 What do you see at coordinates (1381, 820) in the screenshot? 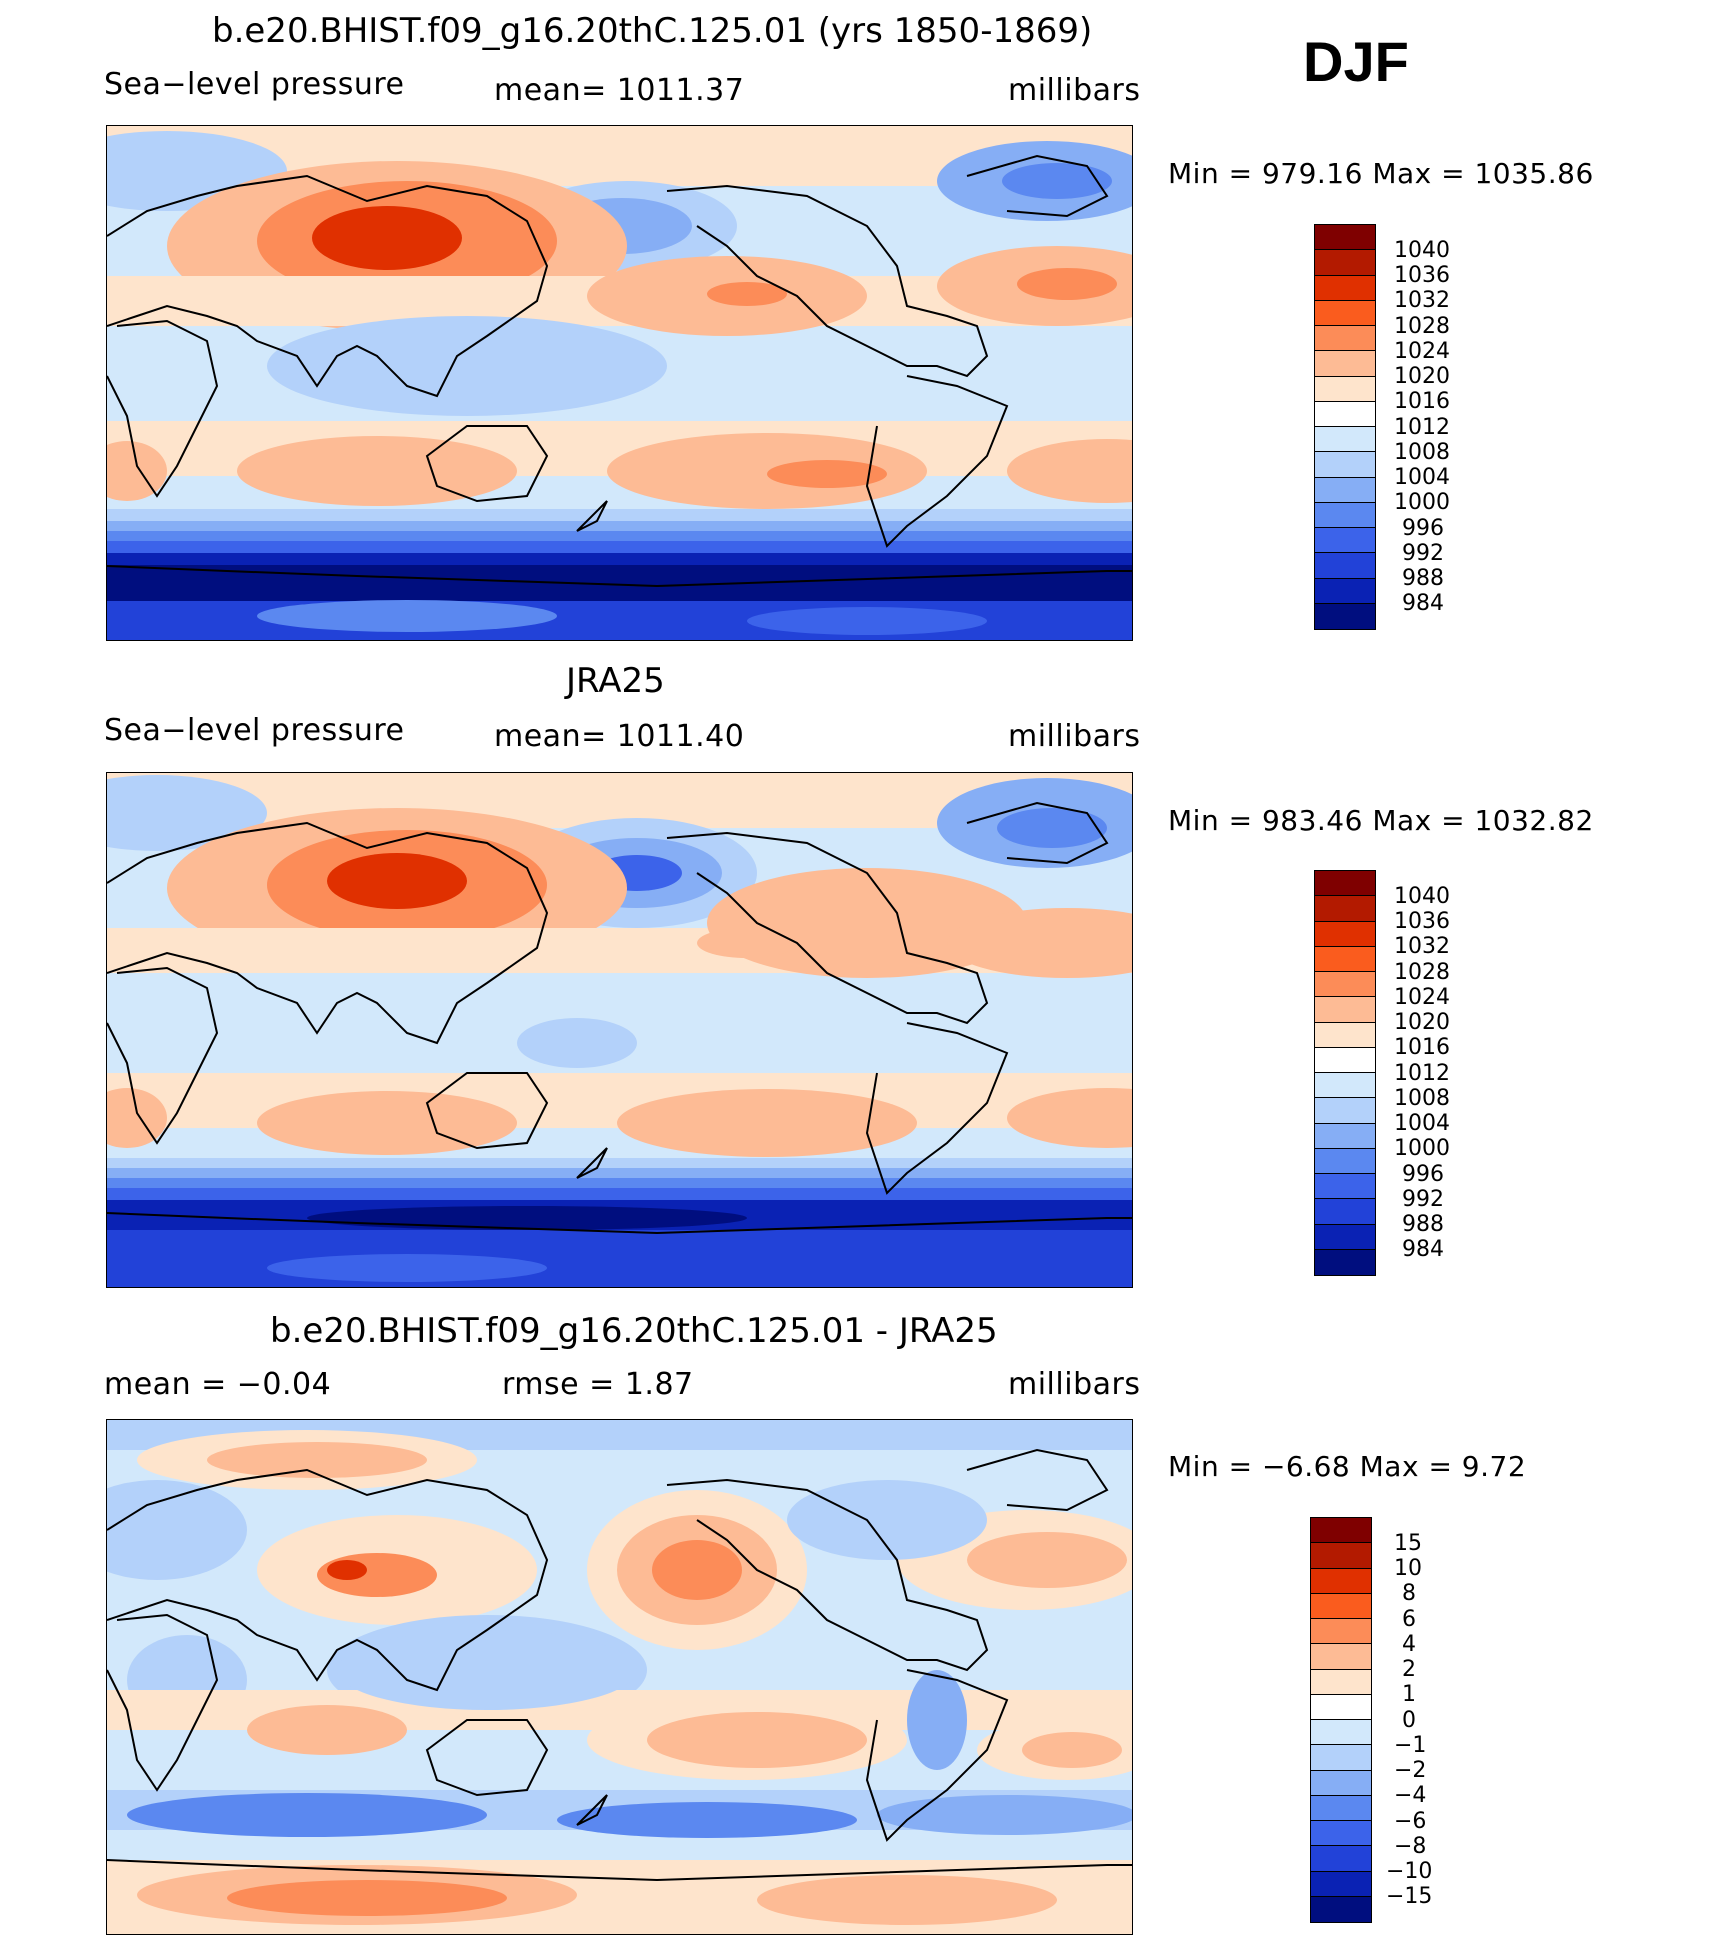
I see `panel-2-minmax: Min = 983.46 Max = 1032.82` at bounding box center [1381, 820].